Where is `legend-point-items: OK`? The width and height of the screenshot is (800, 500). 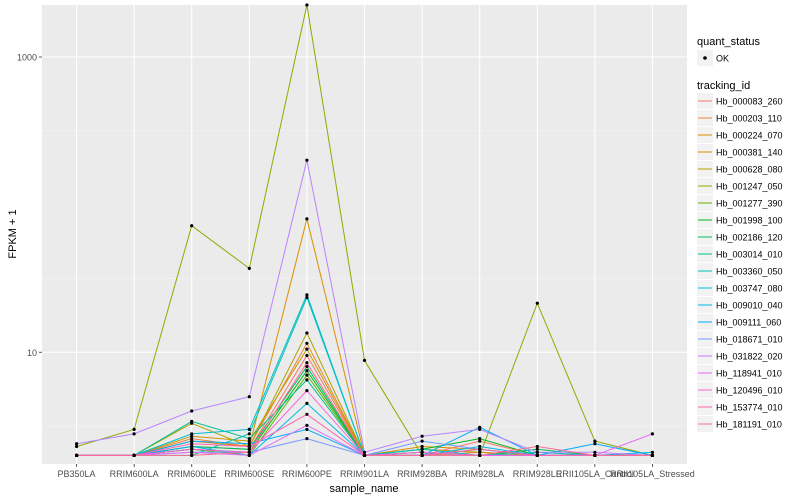 legend-point-items: OK is located at coordinates (713, 58).